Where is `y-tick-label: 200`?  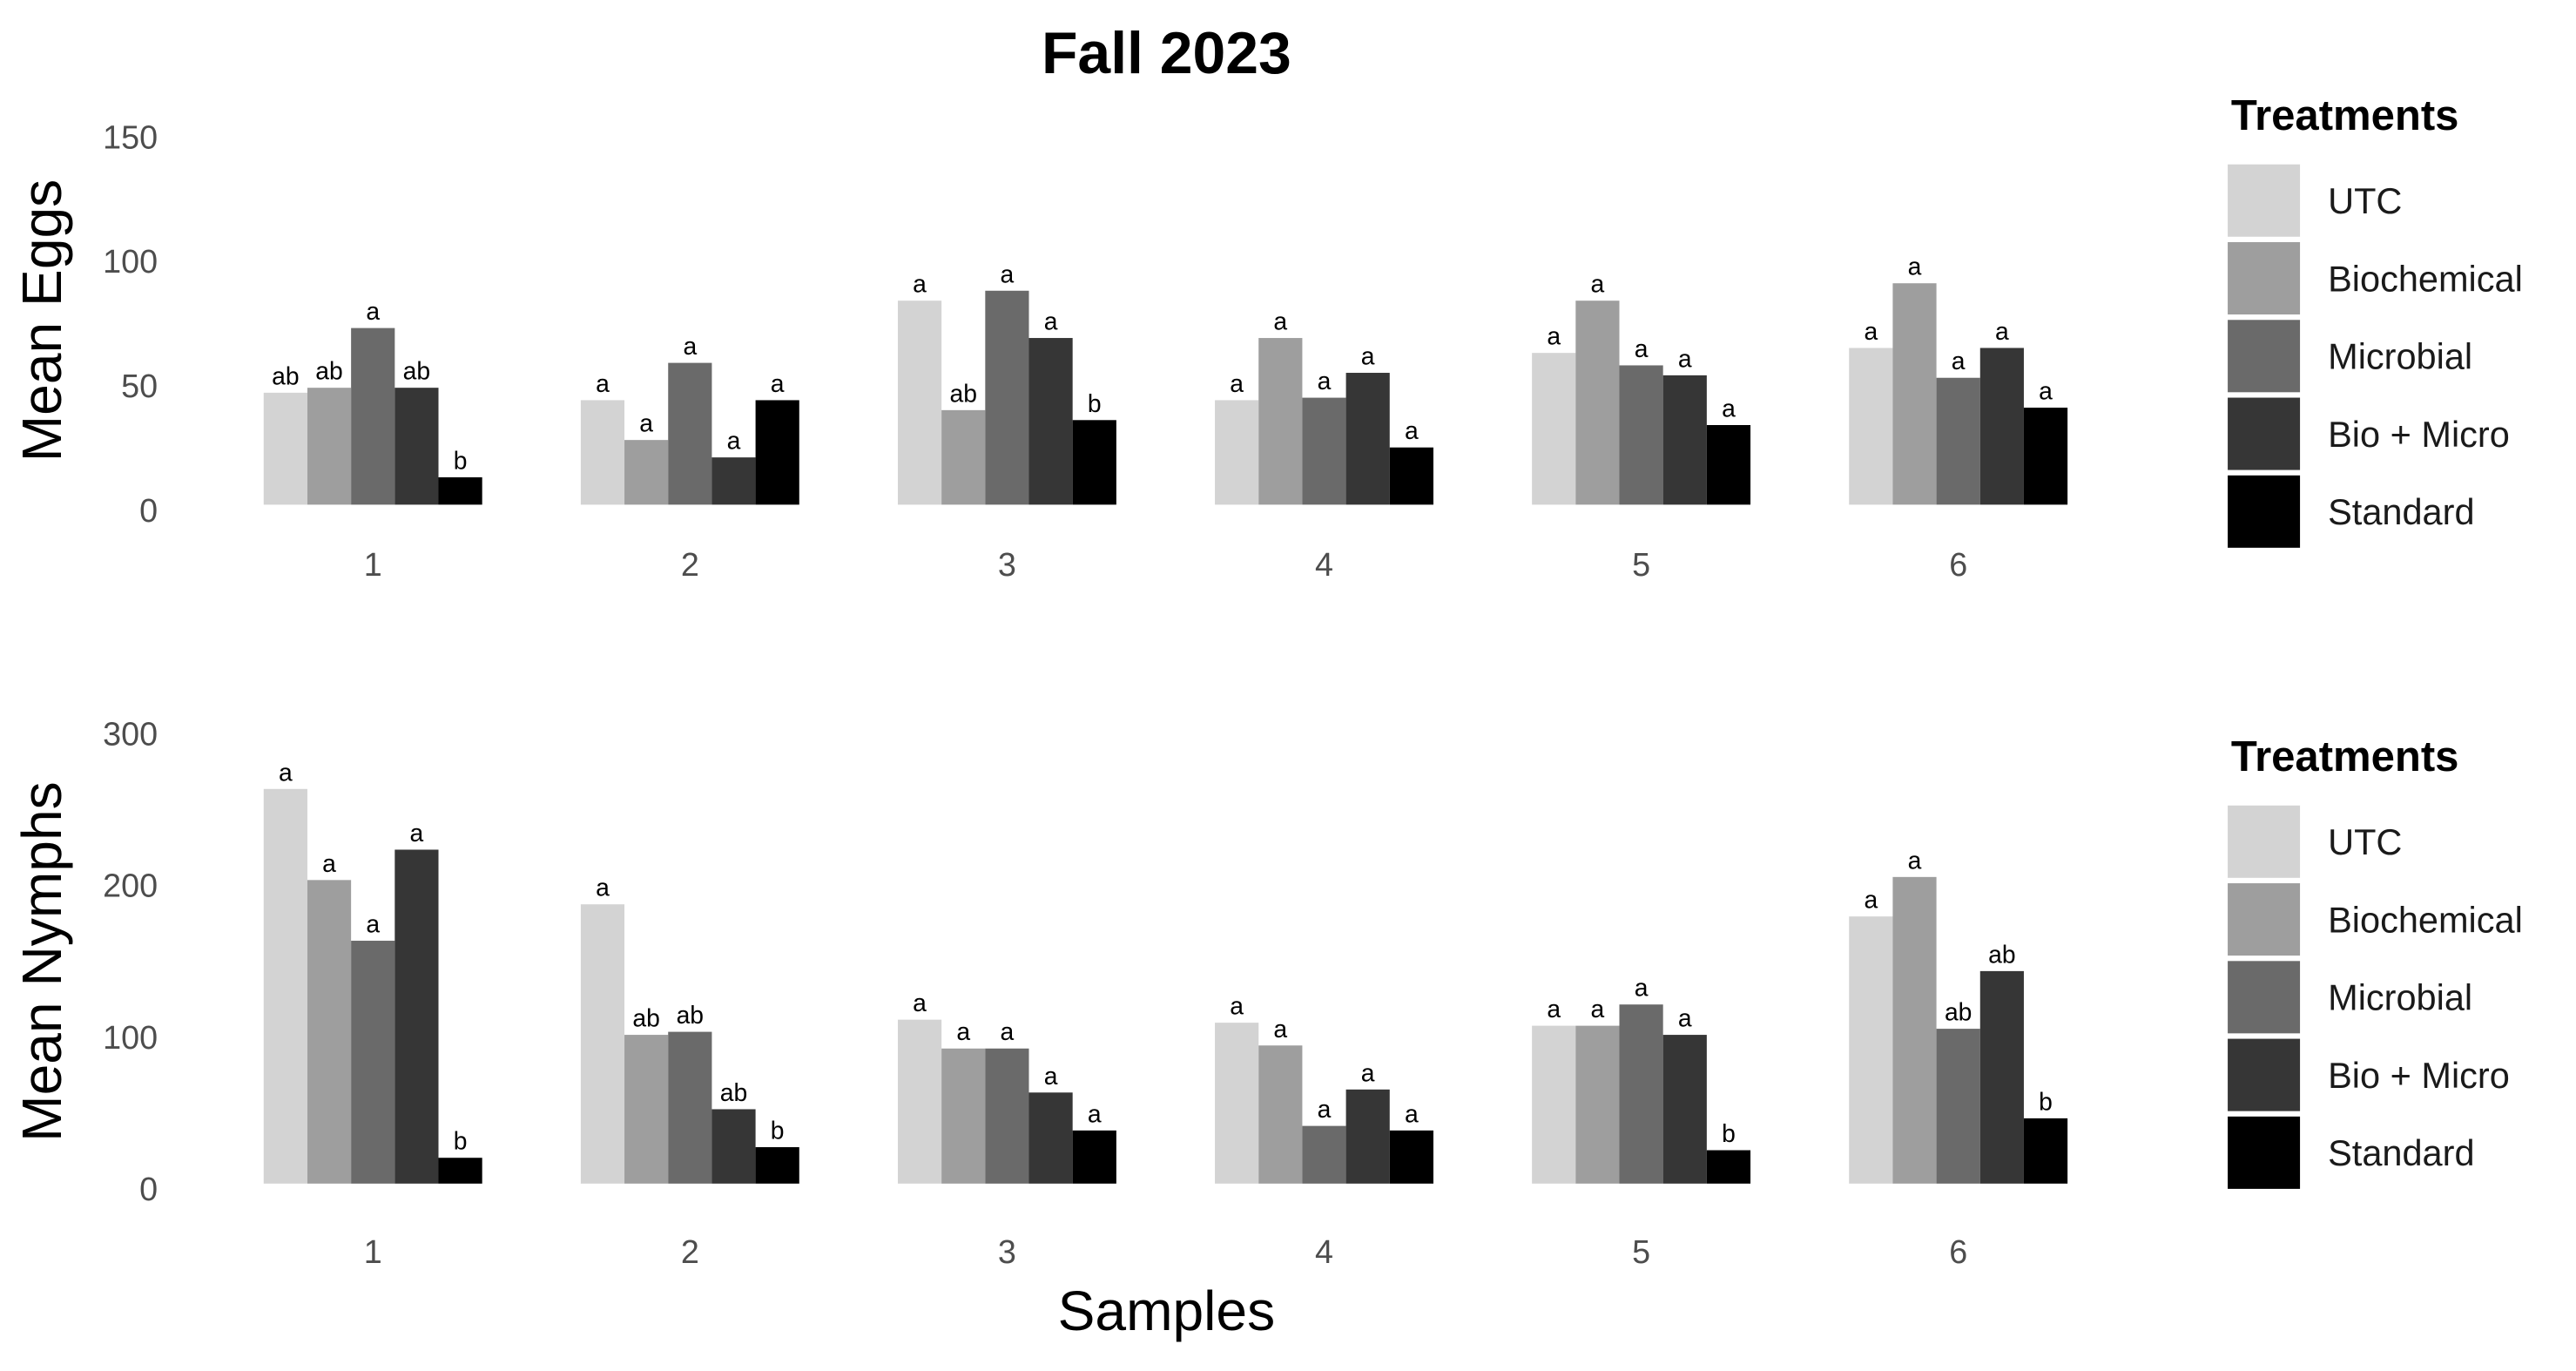 y-tick-label: 200 is located at coordinates (131, 886).